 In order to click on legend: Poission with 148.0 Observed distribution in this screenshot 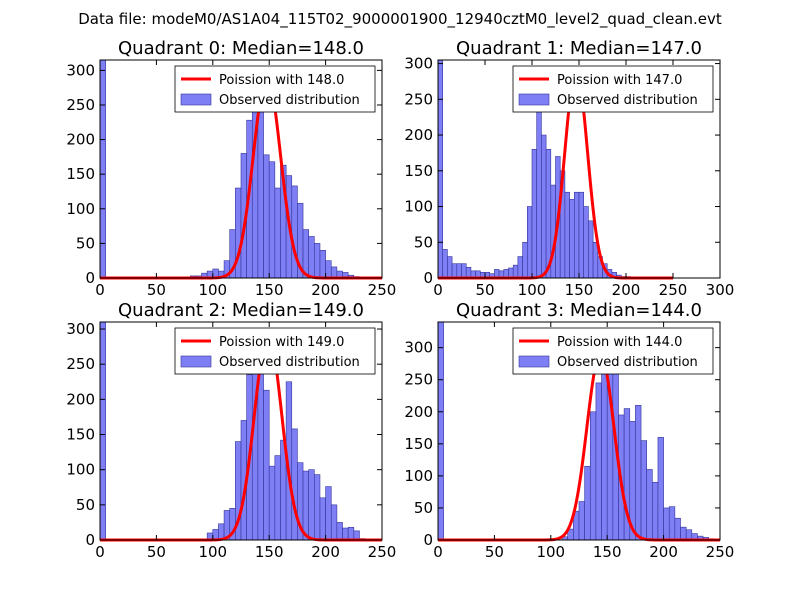, I will do `click(275, 89)`.